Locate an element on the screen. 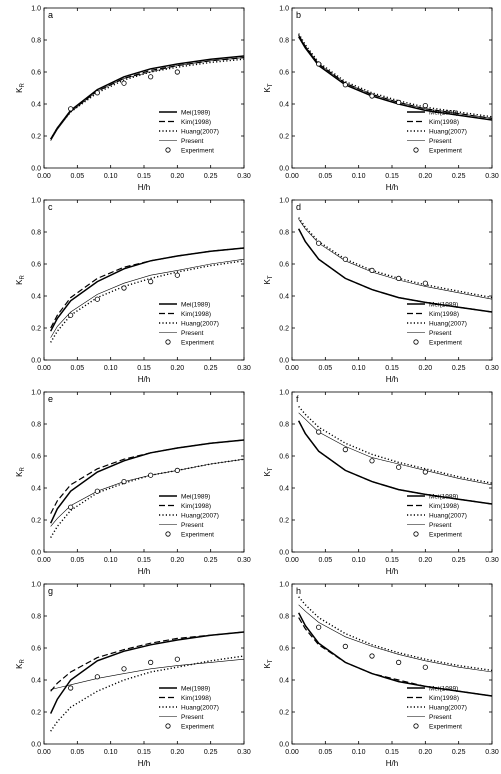 This screenshot has width=501, height=774. series-line-huang-2007 is located at coordinates (147, 99).